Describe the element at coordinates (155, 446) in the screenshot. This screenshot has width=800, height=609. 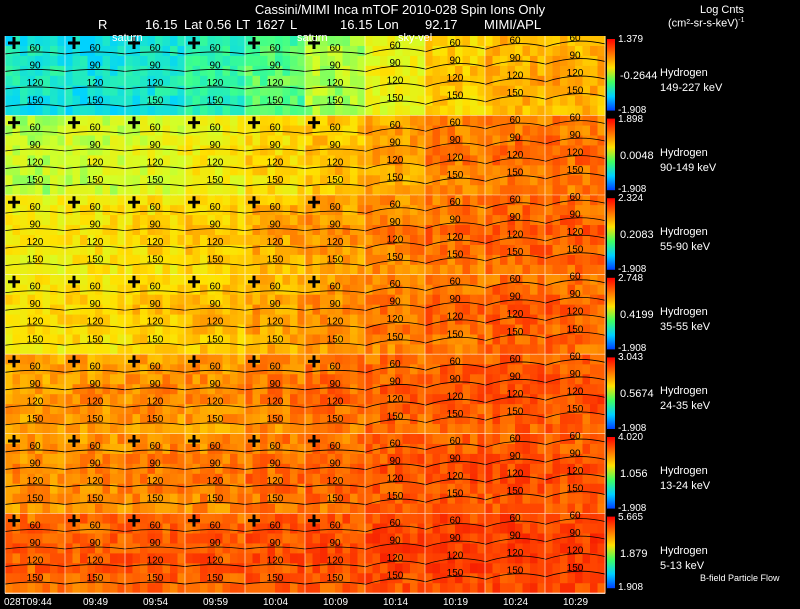
I see `contour-label: 60` at that location.